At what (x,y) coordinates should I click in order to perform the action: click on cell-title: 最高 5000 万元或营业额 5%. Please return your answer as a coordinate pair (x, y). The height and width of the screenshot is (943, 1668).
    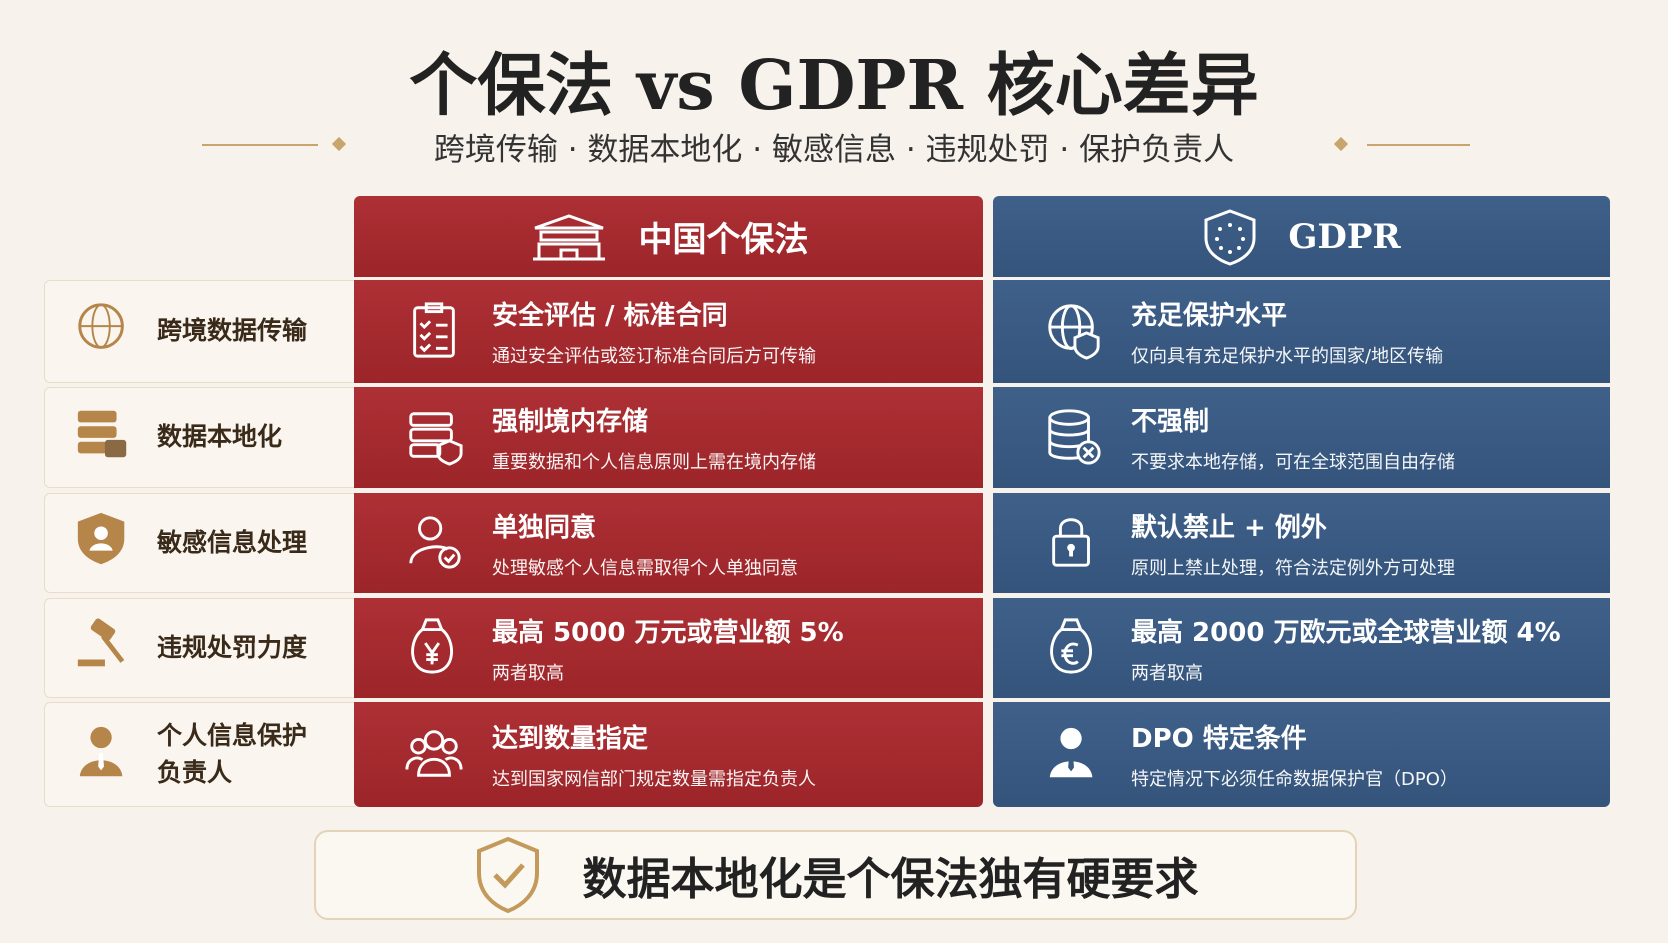
    Looking at the image, I should click on (668, 632).